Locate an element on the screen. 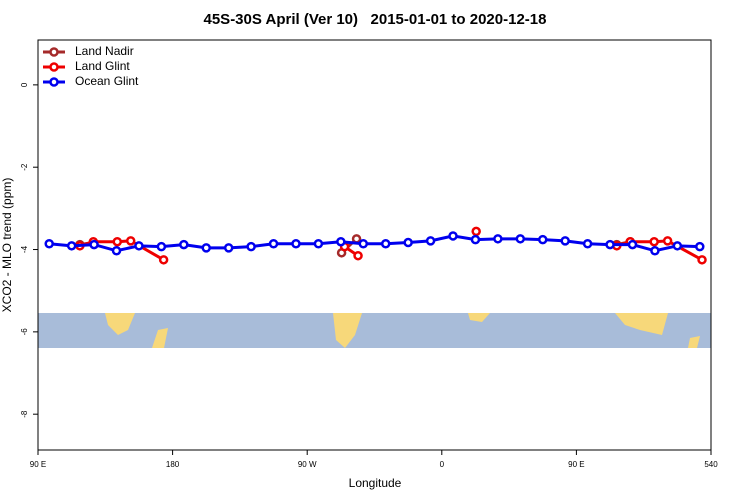  x-axis-label: Longitude is located at coordinates (375, 483).